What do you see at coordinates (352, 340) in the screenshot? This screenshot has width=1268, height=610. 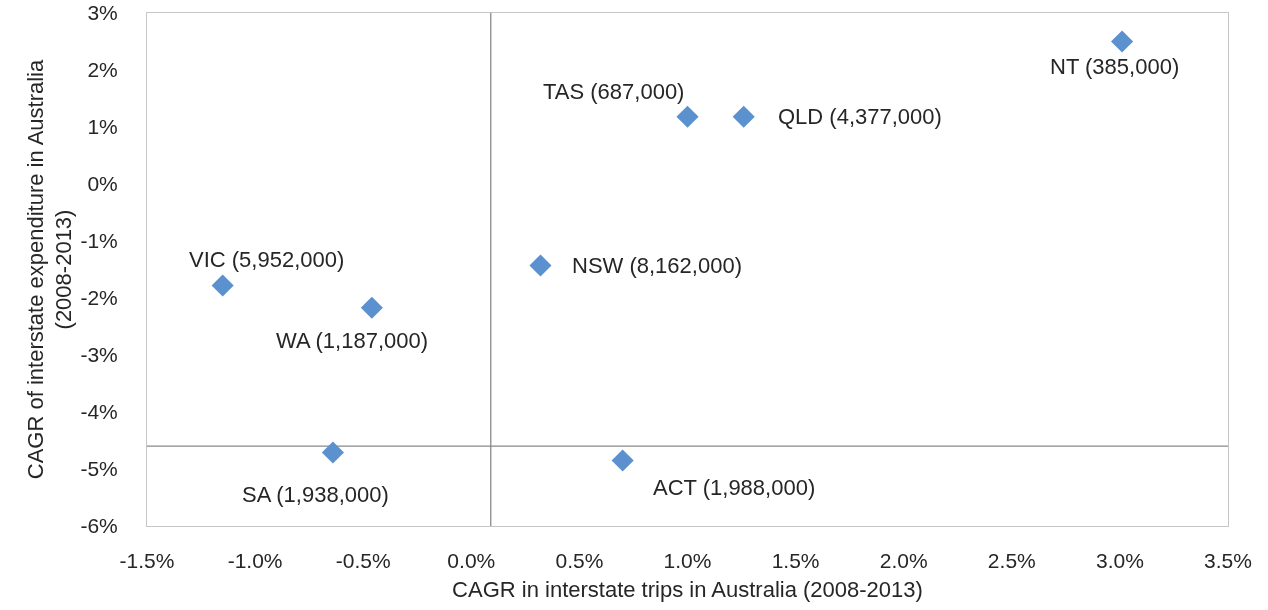 I see `annotation: WA (1,187,000)` at bounding box center [352, 340].